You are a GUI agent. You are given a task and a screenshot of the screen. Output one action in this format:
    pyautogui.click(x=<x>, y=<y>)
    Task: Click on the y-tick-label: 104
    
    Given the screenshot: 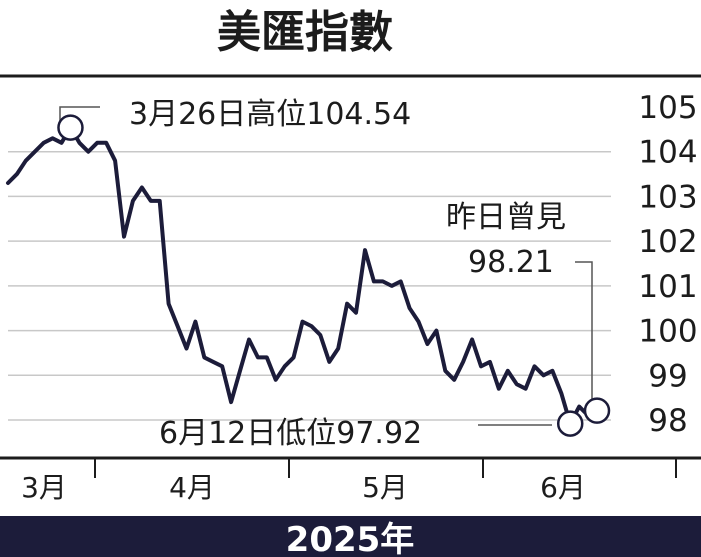 What is the action you would take?
    pyautogui.click(x=667, y=153)
    